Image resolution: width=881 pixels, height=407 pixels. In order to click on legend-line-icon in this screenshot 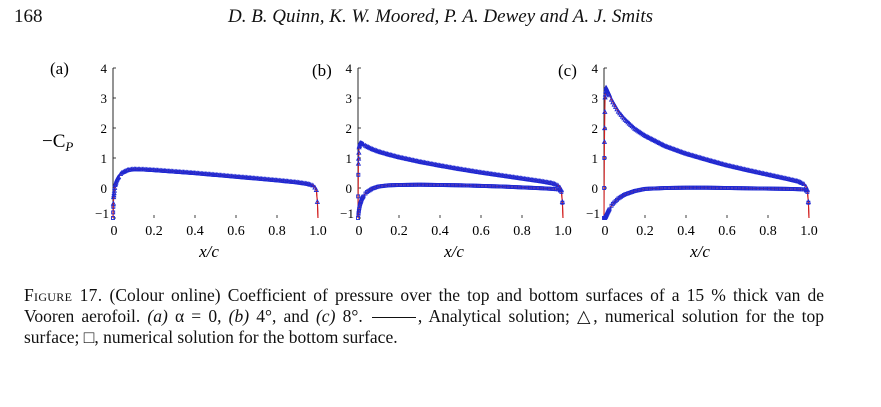, I will do `click(393, 318)`.